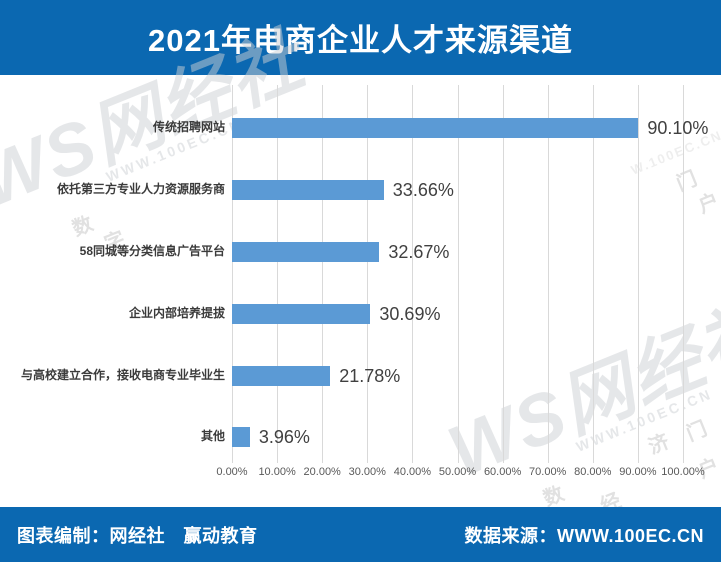 The height and width of the screenshot is (562, 721). I want to click on x-tick-label: 100.00%, so click(683, 472).